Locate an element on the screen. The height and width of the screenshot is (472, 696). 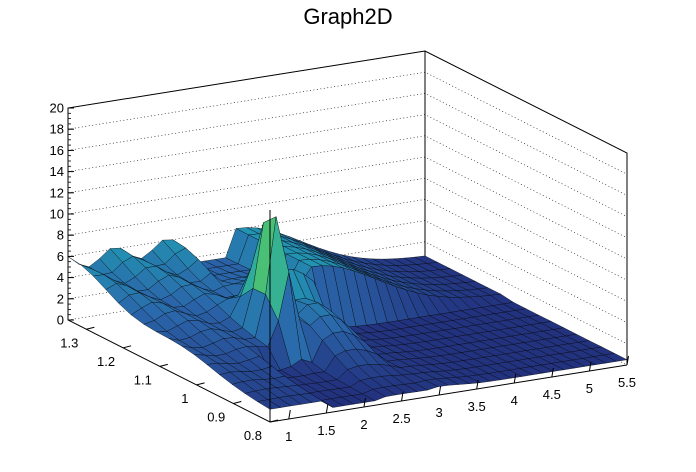
z-tick-label: 20 is located at coordinates (57, 108).